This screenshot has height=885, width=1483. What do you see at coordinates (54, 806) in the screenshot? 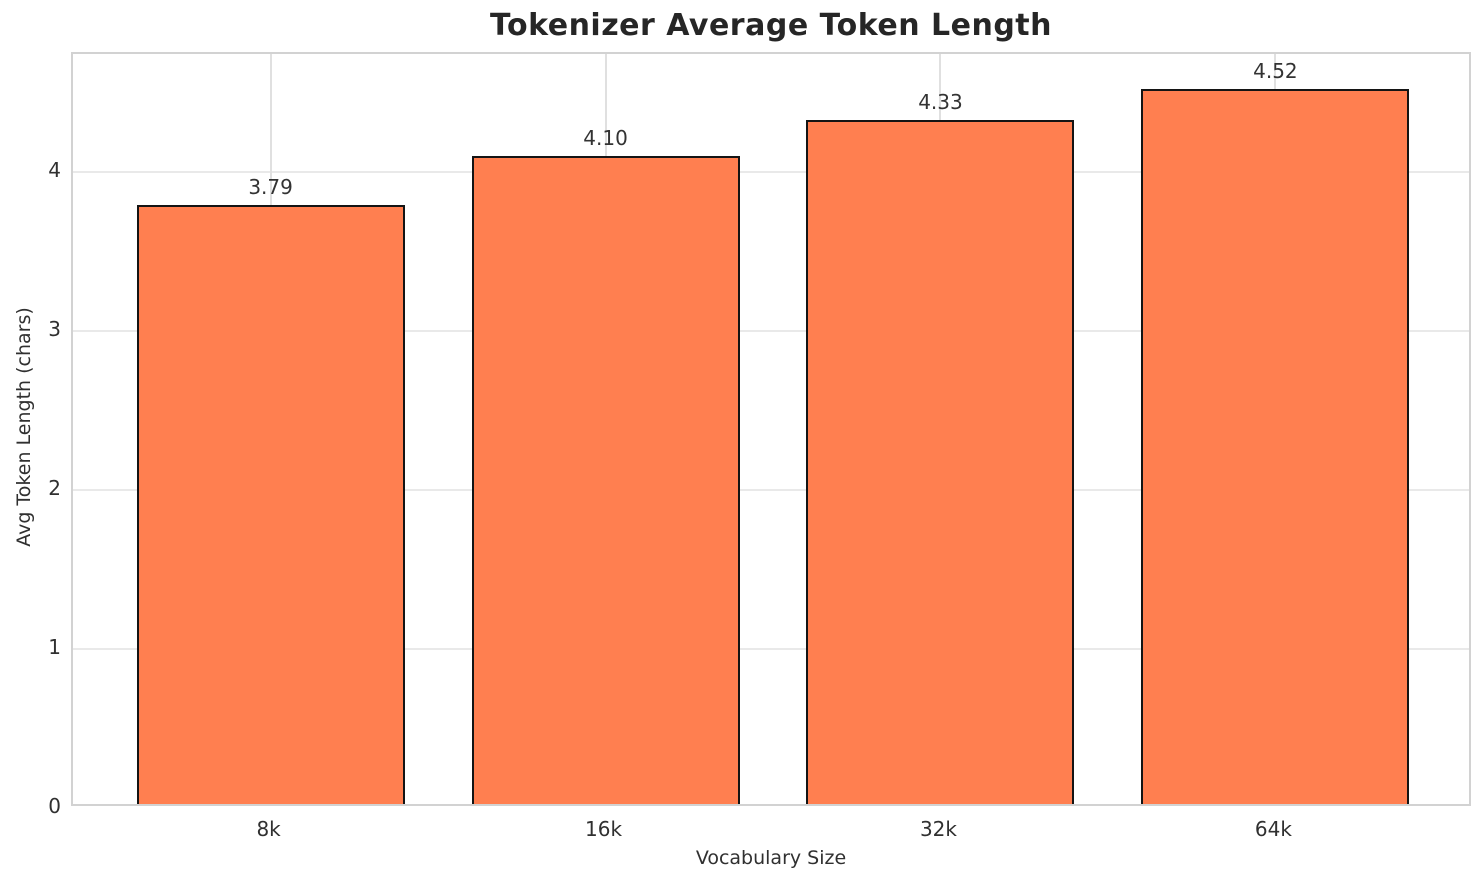
I see `y-tick-label: 0` at bounding box center [54, 806].